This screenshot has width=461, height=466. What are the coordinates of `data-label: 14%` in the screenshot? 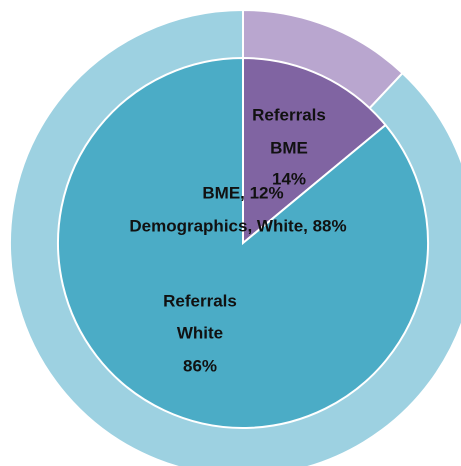 It's located at (289, 178).